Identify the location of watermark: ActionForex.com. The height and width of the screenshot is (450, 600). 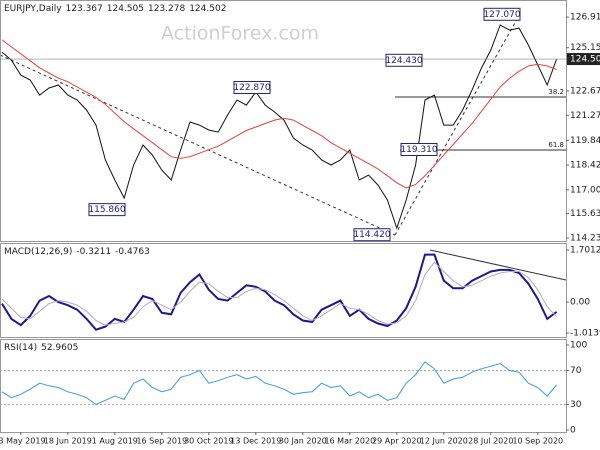
(240, 34).